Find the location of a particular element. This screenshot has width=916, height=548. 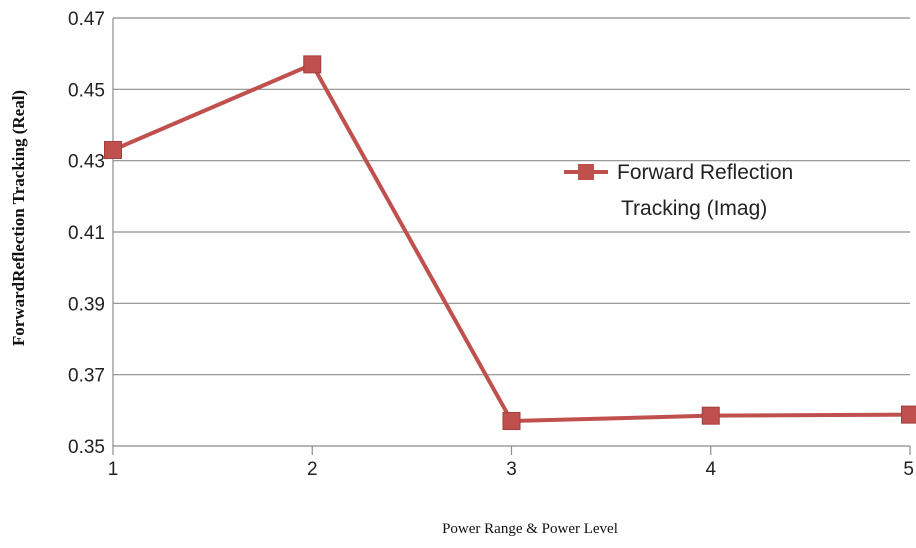

y-tick-label: 0.45 is located at coordinates (86, 90).